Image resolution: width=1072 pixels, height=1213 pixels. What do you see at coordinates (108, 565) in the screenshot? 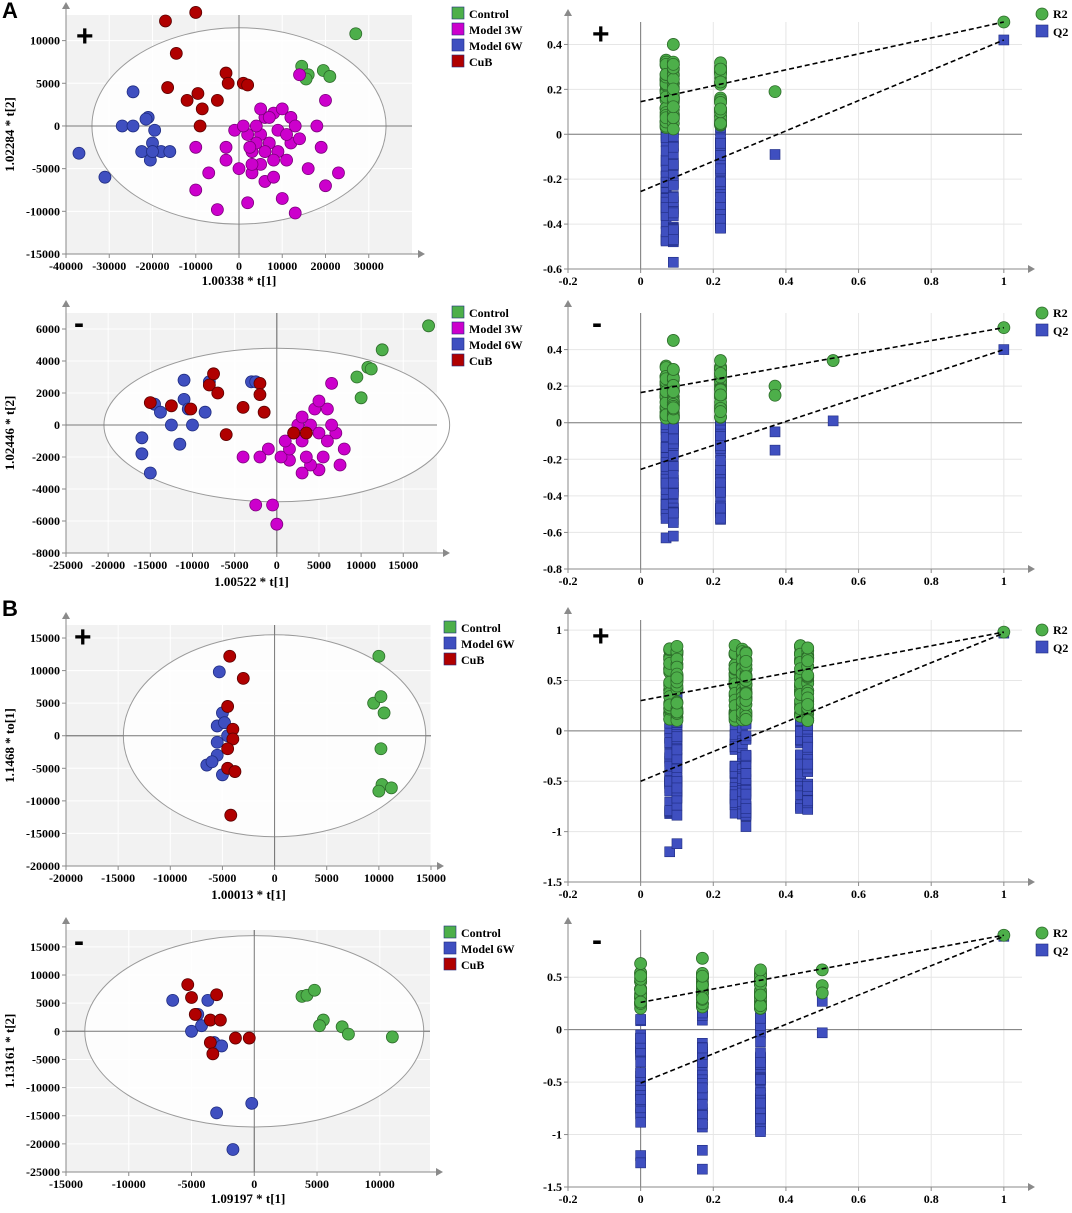
I see `x-tick-label: -20000` at bounding box center [108, 565].